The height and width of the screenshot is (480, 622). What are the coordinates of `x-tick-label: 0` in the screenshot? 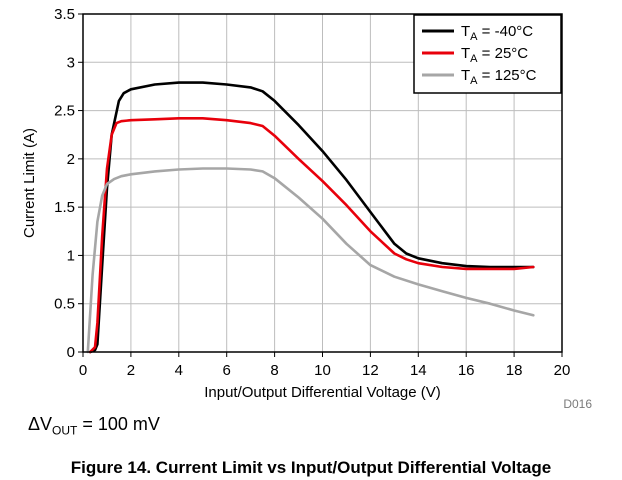 It's located at (83, 370).